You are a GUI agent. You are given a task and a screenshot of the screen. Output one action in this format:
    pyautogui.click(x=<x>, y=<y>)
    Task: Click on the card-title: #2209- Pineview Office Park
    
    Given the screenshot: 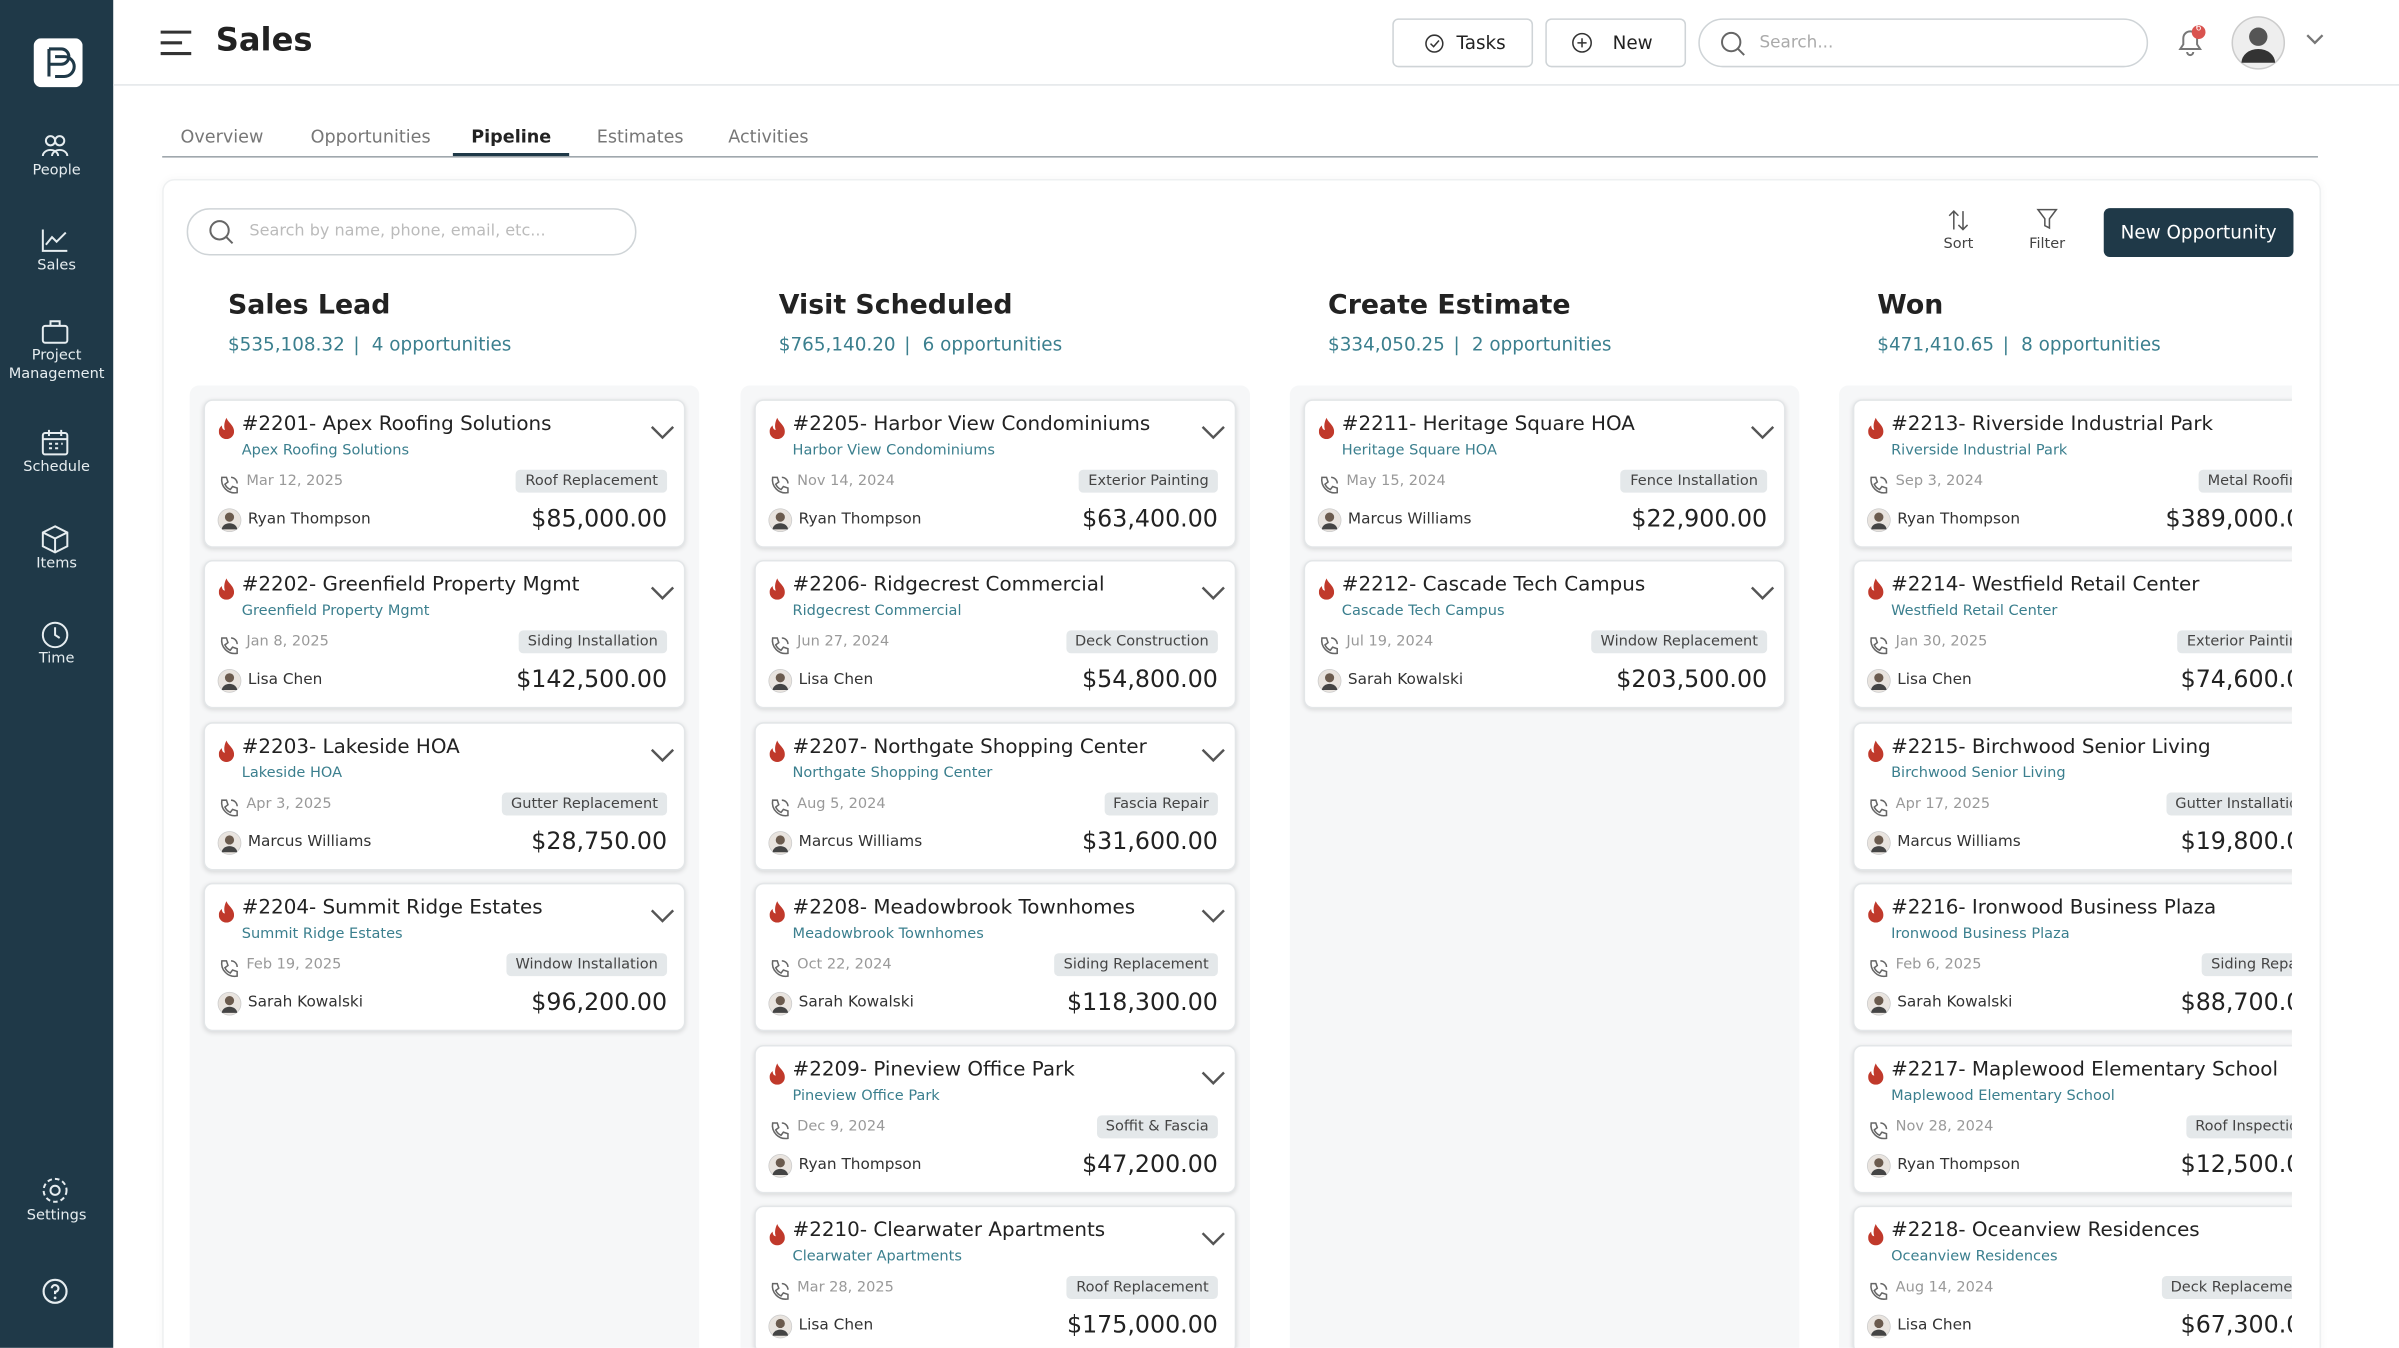 What is the action you would take?
    pyautogui.click(x=933, y=1070)
    